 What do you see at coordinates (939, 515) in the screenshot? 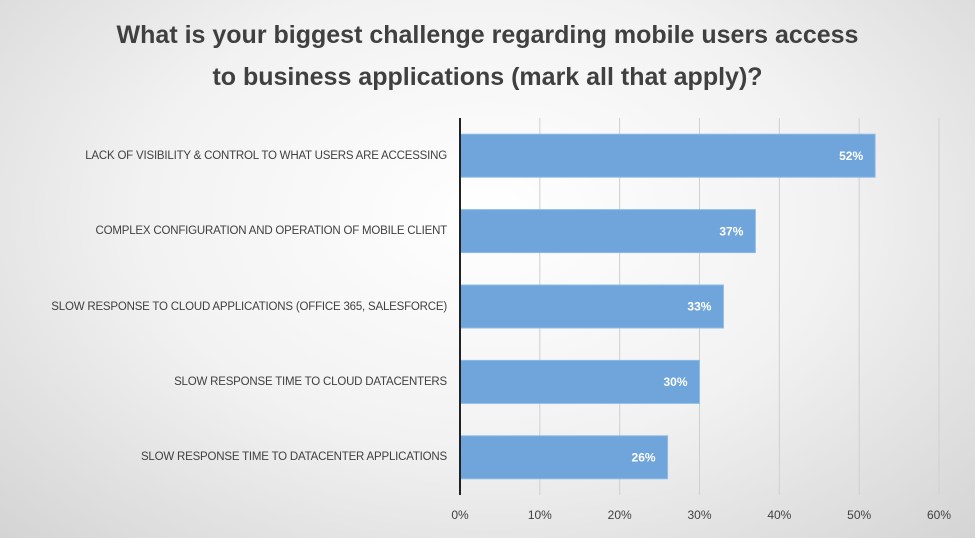
I see `x-tick-label: 60%` at bounding box center [939, 515].